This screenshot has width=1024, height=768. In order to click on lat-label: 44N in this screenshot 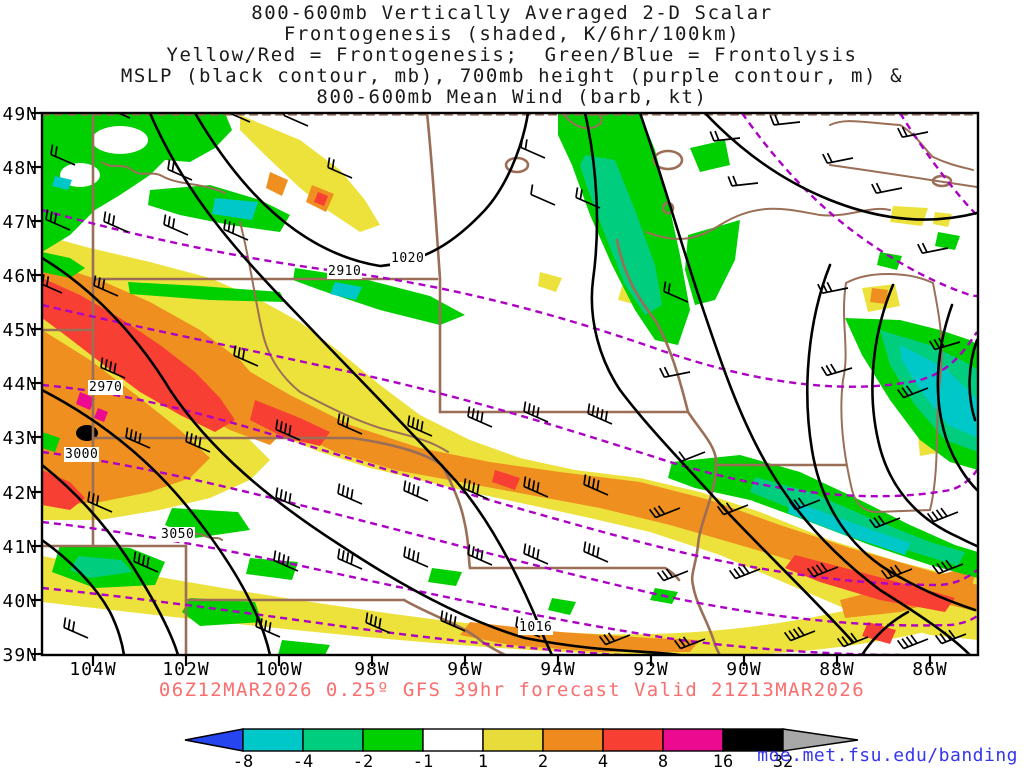, I will do `click(20, 384)`.